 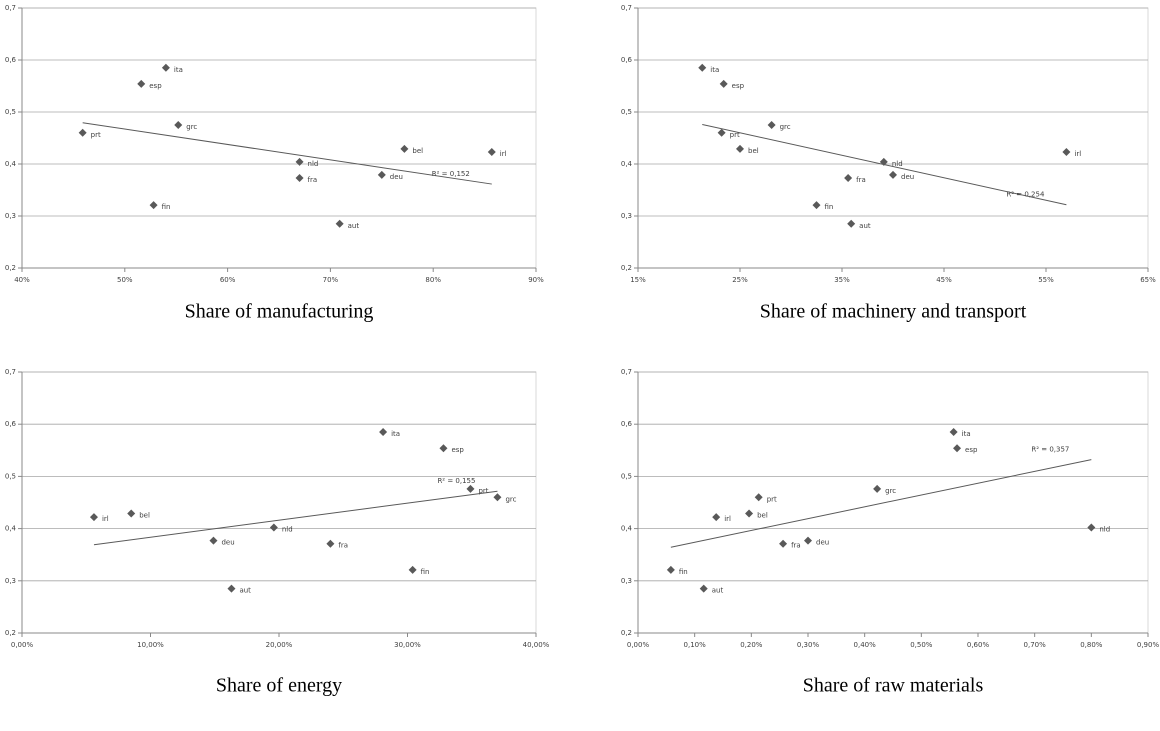 What do you see at coordinates (125, 280) in the screenshot?
I see `x-tick-label: 50%` at bounding box center [125, 280].